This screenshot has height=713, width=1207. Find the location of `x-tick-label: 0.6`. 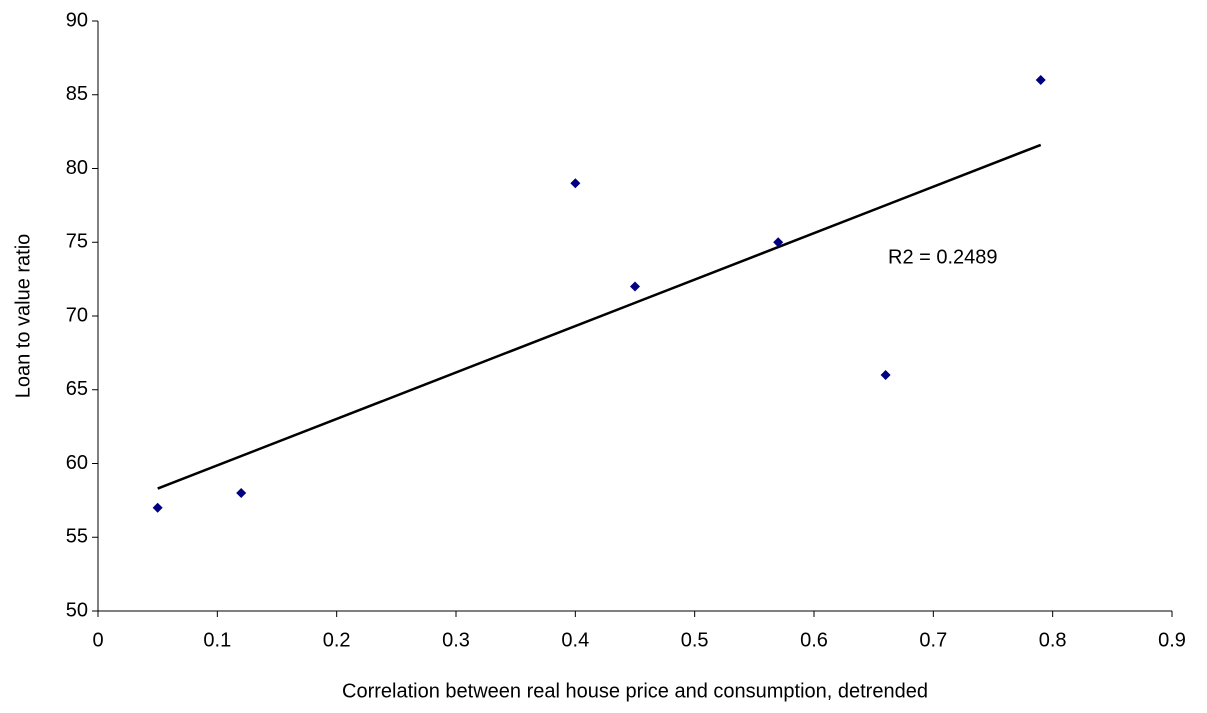

x-tick-label: 0.6 is located at coordinates (814, 640).